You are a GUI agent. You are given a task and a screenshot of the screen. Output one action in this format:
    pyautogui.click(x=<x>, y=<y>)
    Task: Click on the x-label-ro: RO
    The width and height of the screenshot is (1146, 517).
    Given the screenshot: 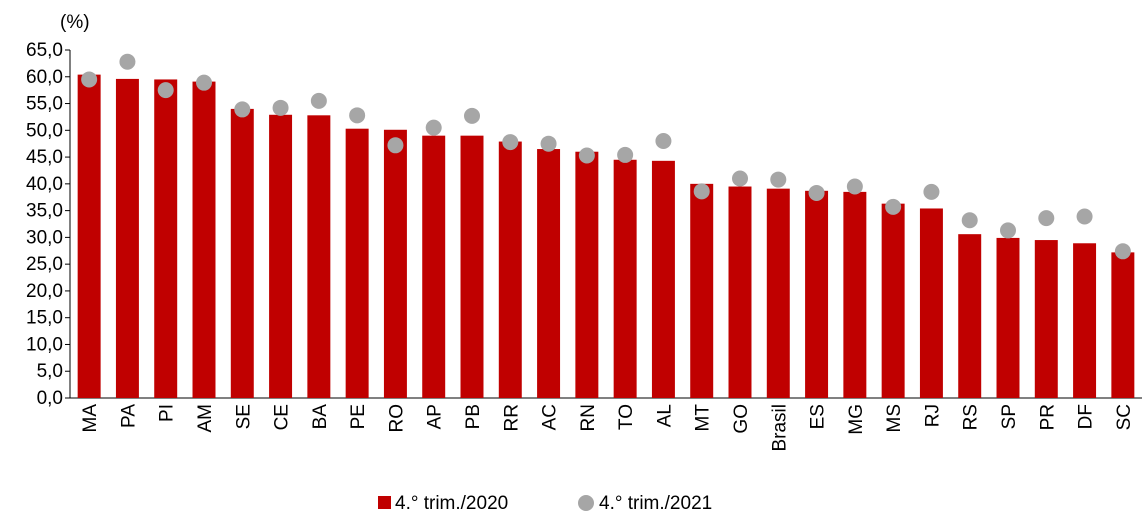 What is the action you would take?
    pyautogui.click(x=396, y=418)
    